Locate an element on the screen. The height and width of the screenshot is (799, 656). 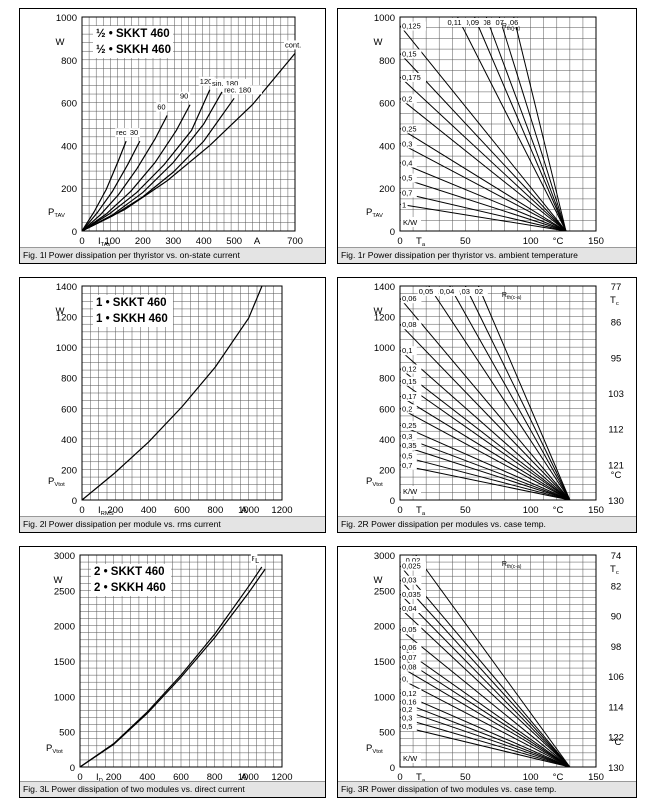
series-label: 60 is located at coordinates (161, 106).